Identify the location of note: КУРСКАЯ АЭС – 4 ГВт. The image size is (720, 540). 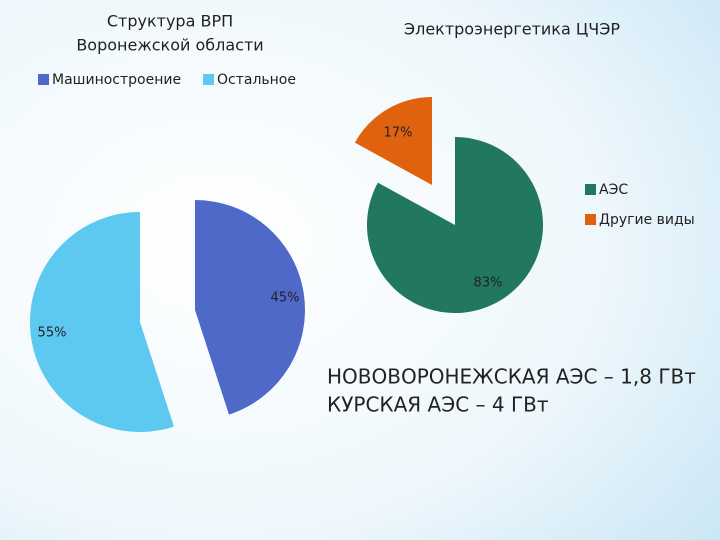
(438, 405).